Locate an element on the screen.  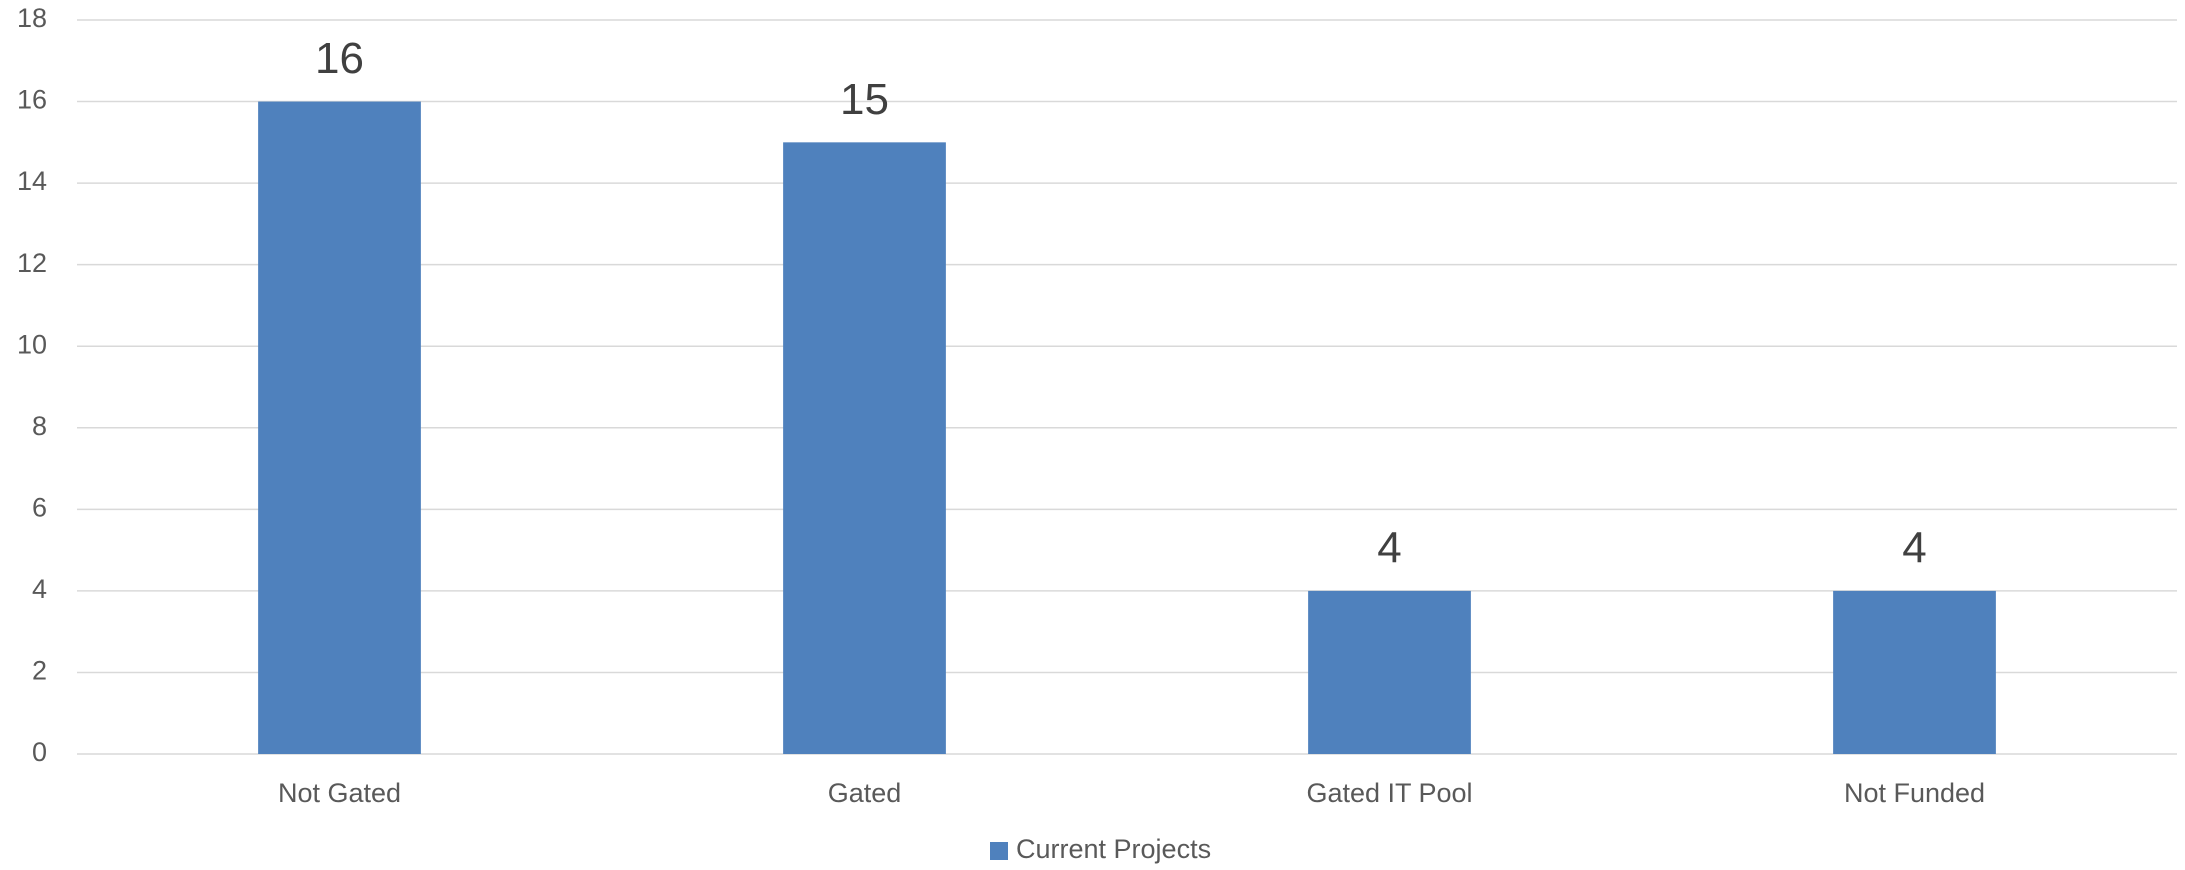
data-label: 15 is located at coordinates (864, 99).